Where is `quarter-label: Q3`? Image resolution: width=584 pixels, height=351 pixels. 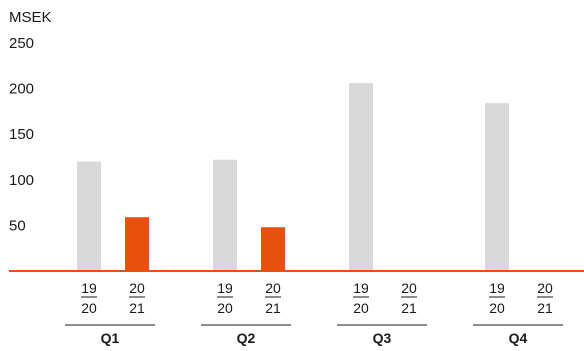 quarter-label: Q3 is located at coordinates (382, 338).